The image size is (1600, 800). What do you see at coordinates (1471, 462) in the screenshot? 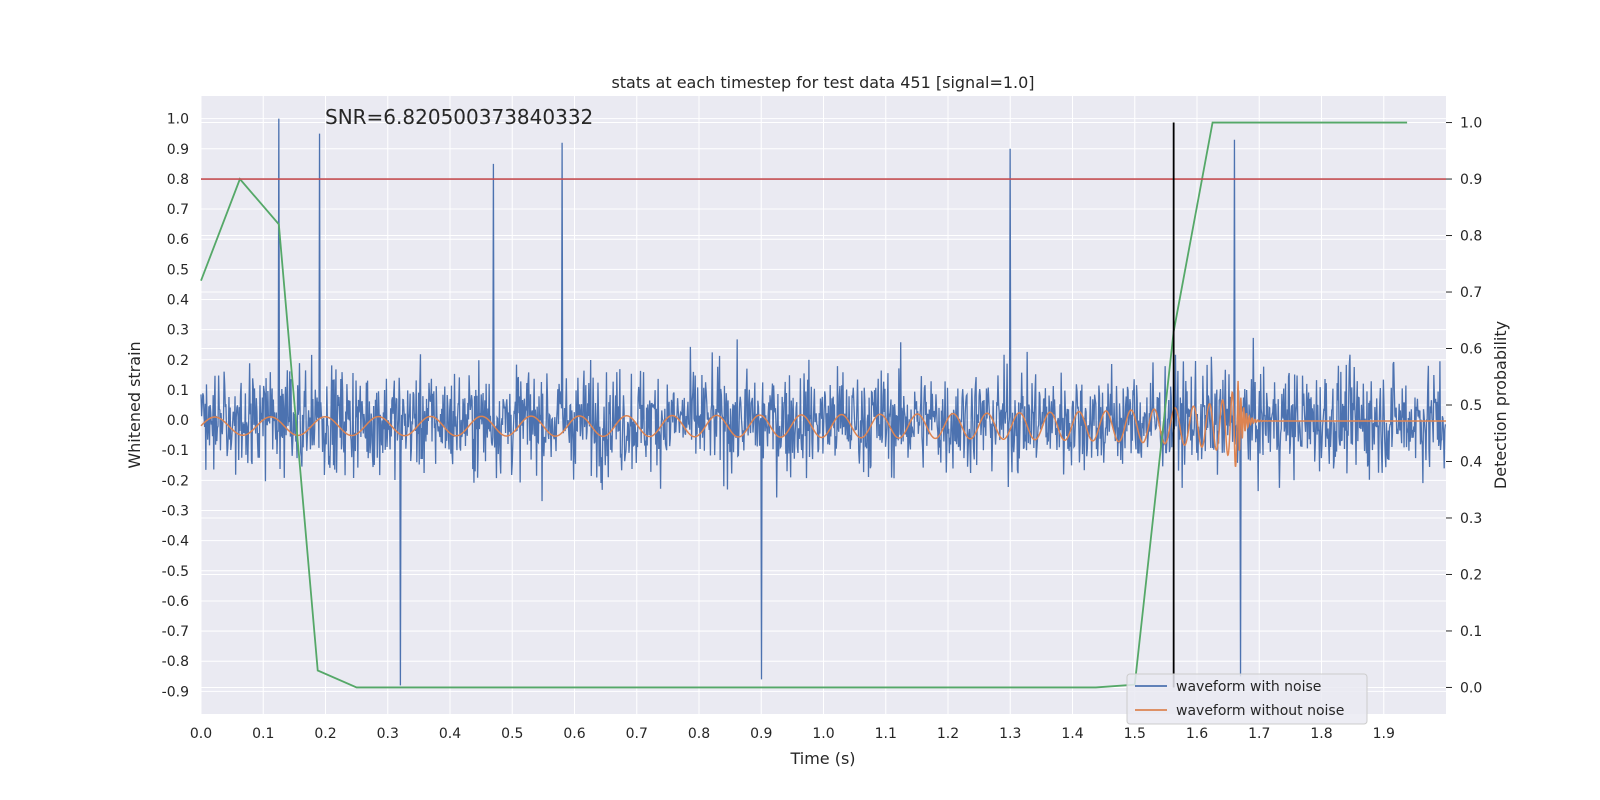
I see `y2-tick-label: 0.4` at bounding box center [1471, 462].